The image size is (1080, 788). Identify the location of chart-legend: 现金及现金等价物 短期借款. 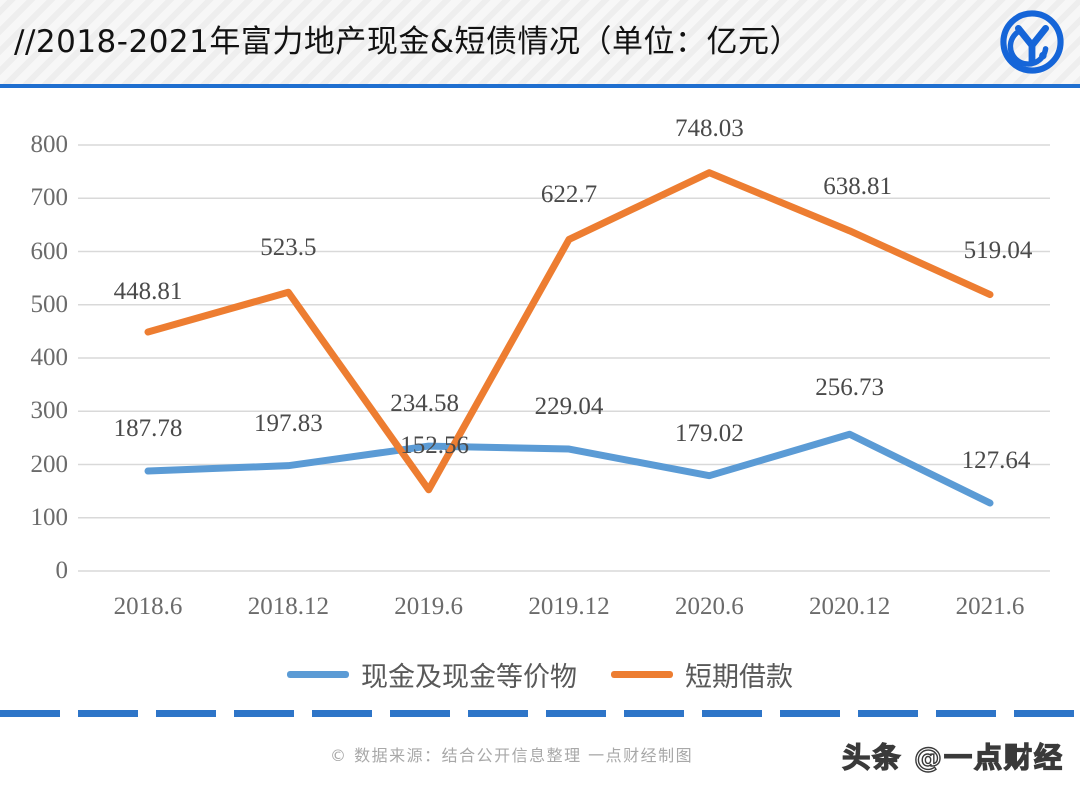
(540, 674).